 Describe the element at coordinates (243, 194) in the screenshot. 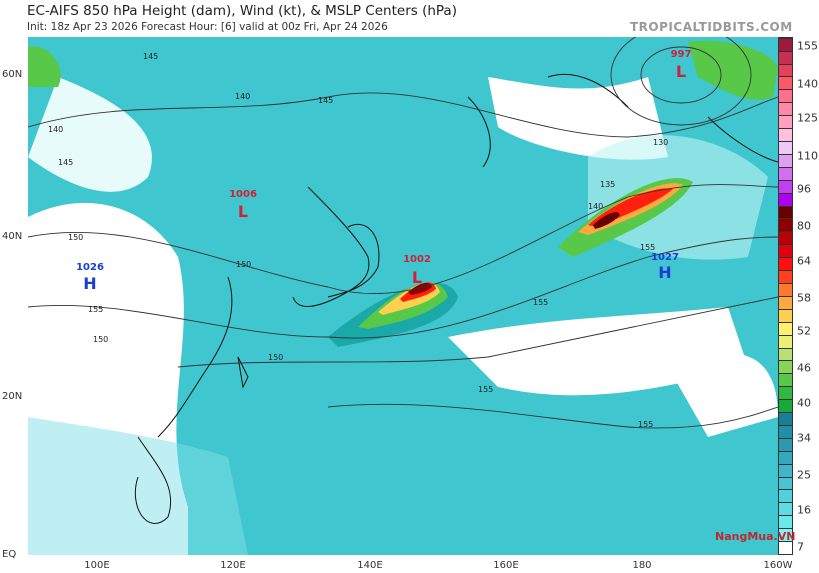

I see `pressure-value: 1006` at that location.